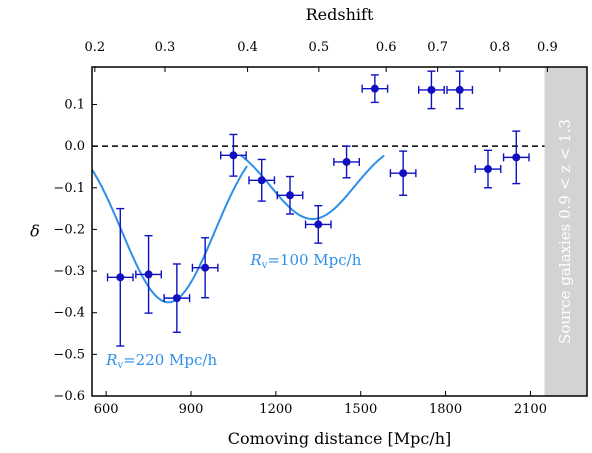 This screenshot has width=592, height=453. I want to click on y-tick-label: −0.3, so click(69, 271).